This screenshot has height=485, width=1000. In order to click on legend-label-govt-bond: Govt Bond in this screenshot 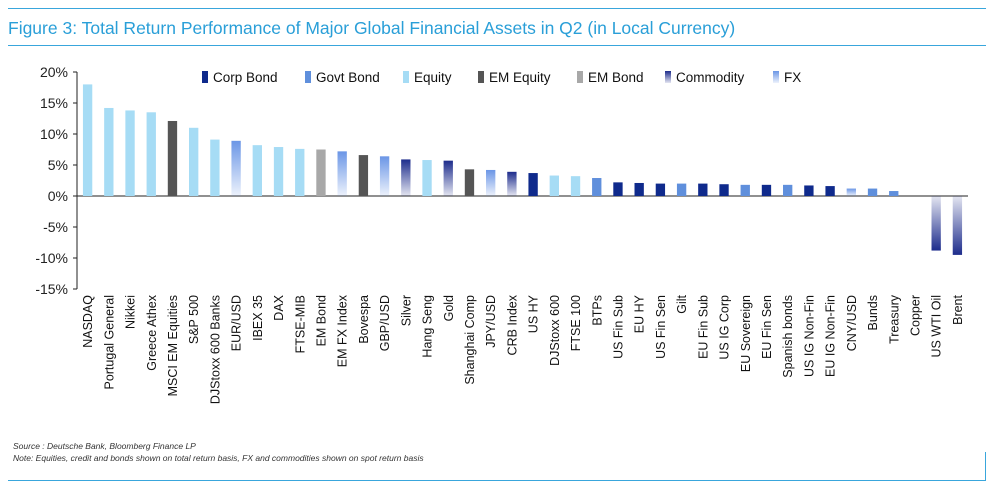, I will do `click(348, 77)`.